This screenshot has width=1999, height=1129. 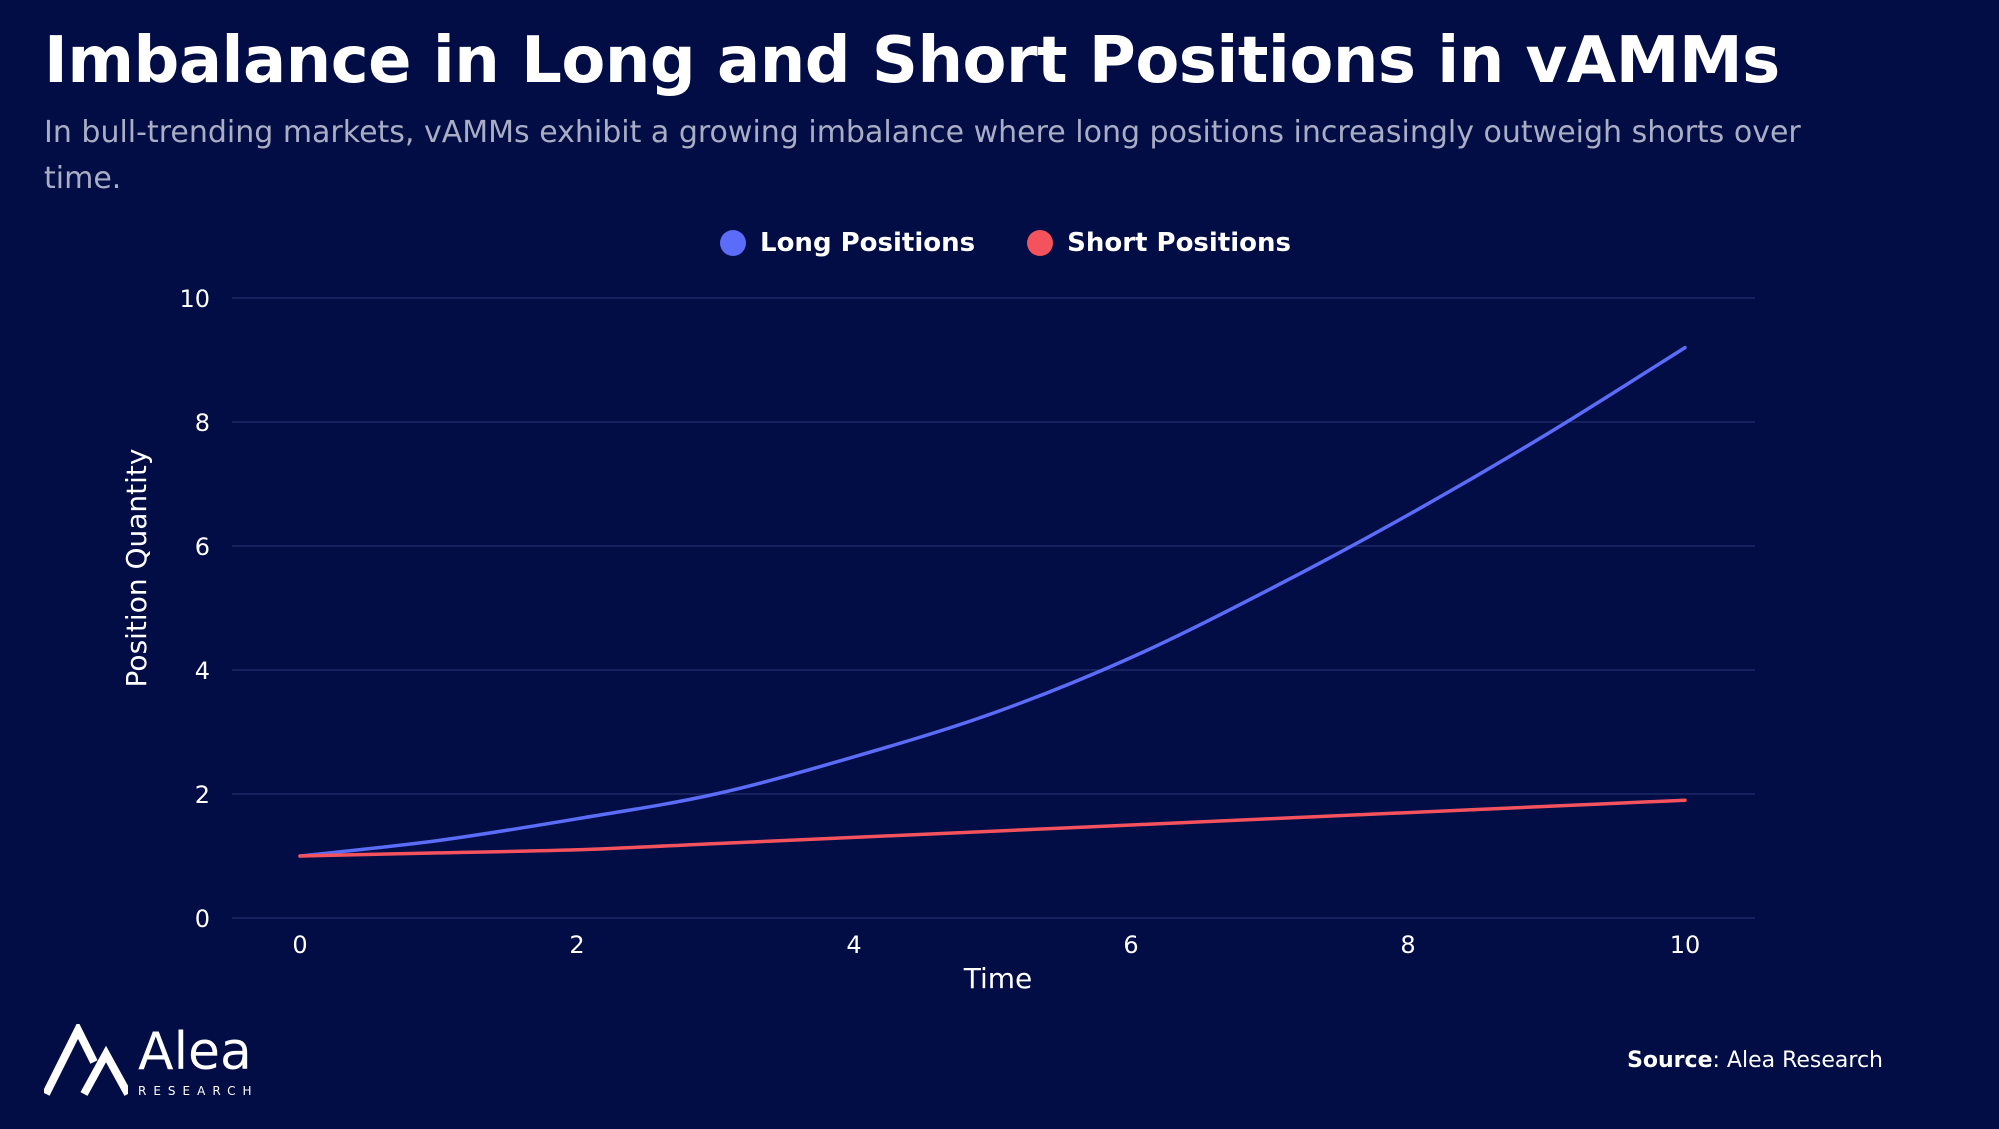 What do you see at coordinates (1798, 1060) in the screenshot?
I see `source-value: : Alea Research` at bounding box center [1798, 1060].